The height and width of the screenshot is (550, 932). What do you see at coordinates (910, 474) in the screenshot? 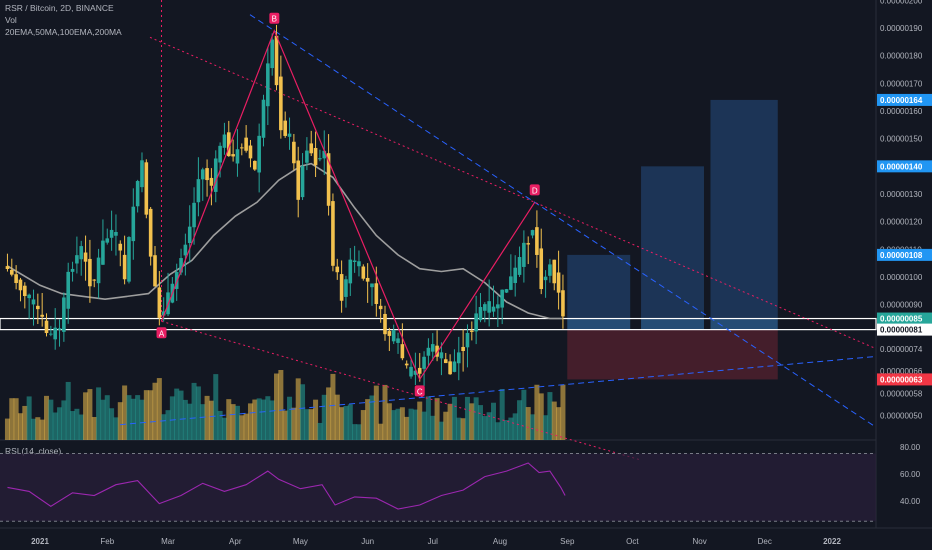
I see `rsi-tick: 60.00` at bounding box center [910, 474].